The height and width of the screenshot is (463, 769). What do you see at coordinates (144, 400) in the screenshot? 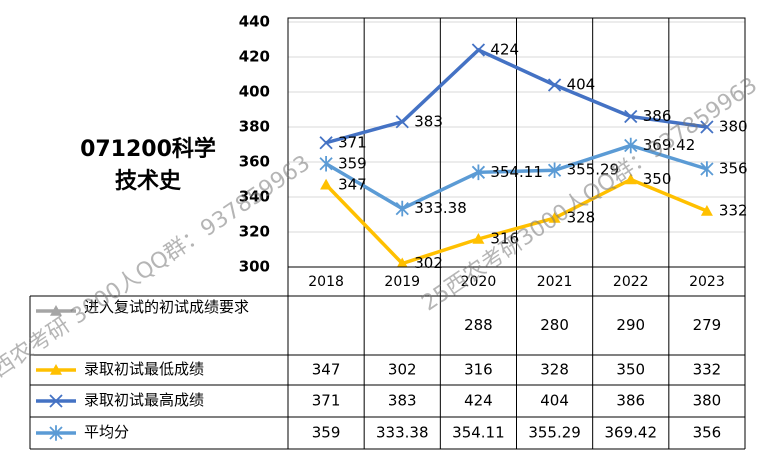
I see `legend-label-box: 录取初试最高成绩` at bounding box center [144, 400].